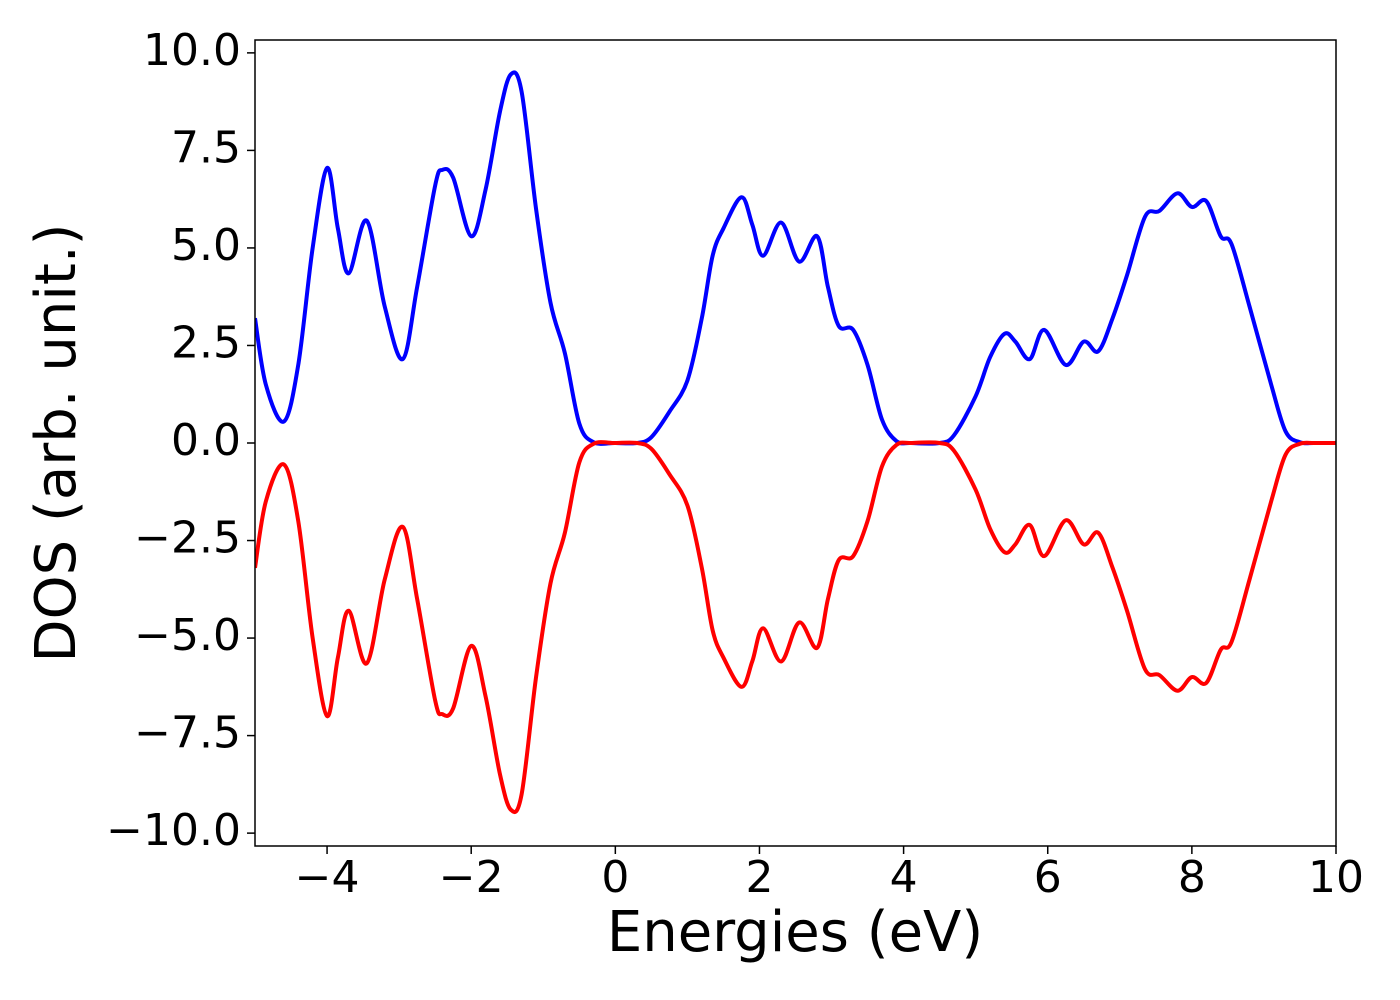 The width and height of the screenshot is (1400, 1000). What do you see at coordinates (327, 877) in the screenshot?
I see `x-tick-label: −4` at bounding box center [327, 877].